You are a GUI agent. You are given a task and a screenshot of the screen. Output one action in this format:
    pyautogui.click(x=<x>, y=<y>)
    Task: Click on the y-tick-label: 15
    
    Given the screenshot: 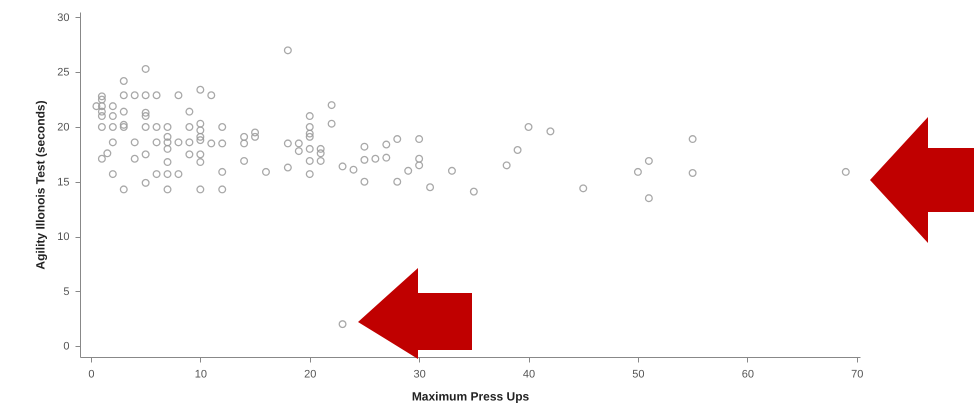 What is the action you would take?
    pyautogui.click(x=63, y=182)
    